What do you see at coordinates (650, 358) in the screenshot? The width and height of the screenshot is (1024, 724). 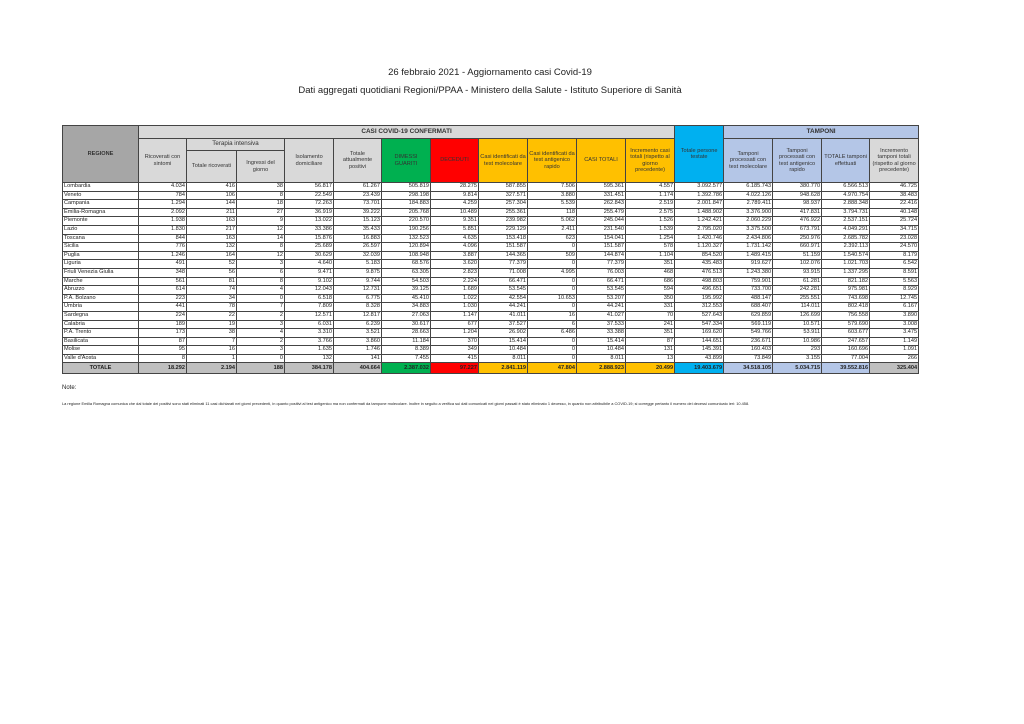 I see `table-cell: 13` at bounding box center [650, 358].